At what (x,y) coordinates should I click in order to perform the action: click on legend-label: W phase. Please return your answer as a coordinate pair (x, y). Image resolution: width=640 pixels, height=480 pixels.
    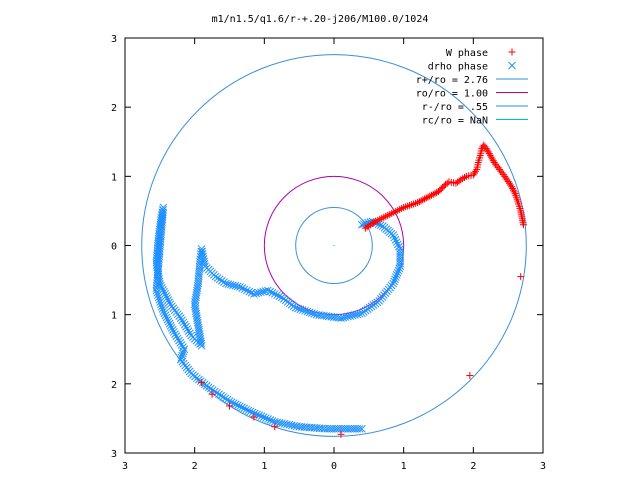
    Looking at the image, I should click on (467, 53).